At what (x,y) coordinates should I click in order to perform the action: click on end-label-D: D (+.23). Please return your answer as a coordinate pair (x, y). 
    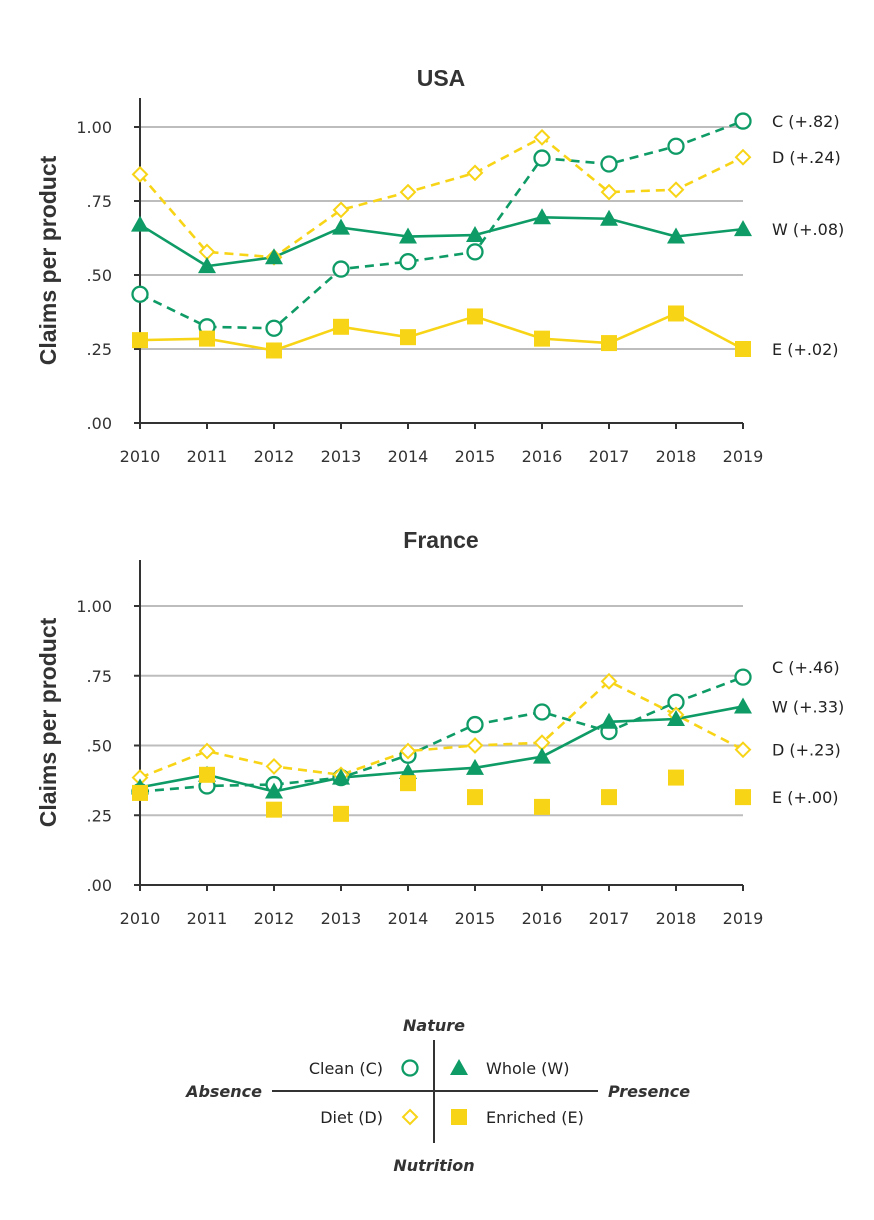
    Looking at the image, I should click on (806, 750).